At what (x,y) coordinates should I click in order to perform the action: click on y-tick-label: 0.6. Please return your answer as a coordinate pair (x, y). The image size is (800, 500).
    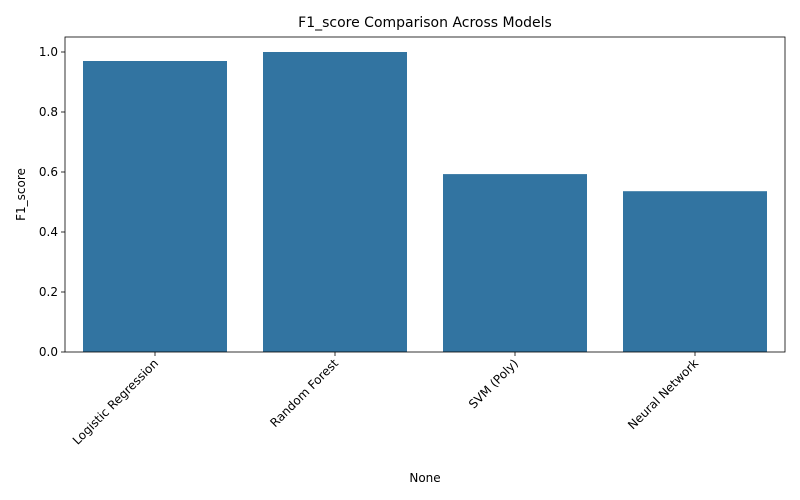
    Looking at the image, I should click on (48, 172).